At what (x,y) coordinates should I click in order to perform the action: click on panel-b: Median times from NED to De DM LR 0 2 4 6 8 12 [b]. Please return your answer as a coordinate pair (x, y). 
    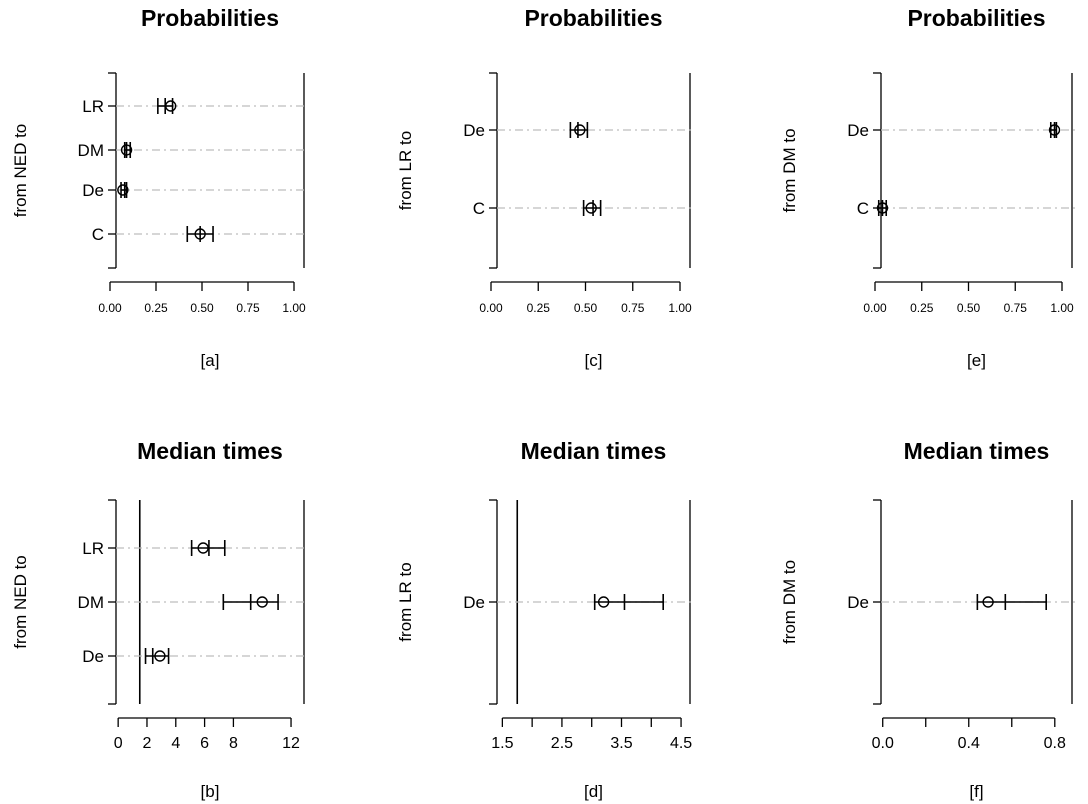
    Looking at the image, I should click on (159, 619).